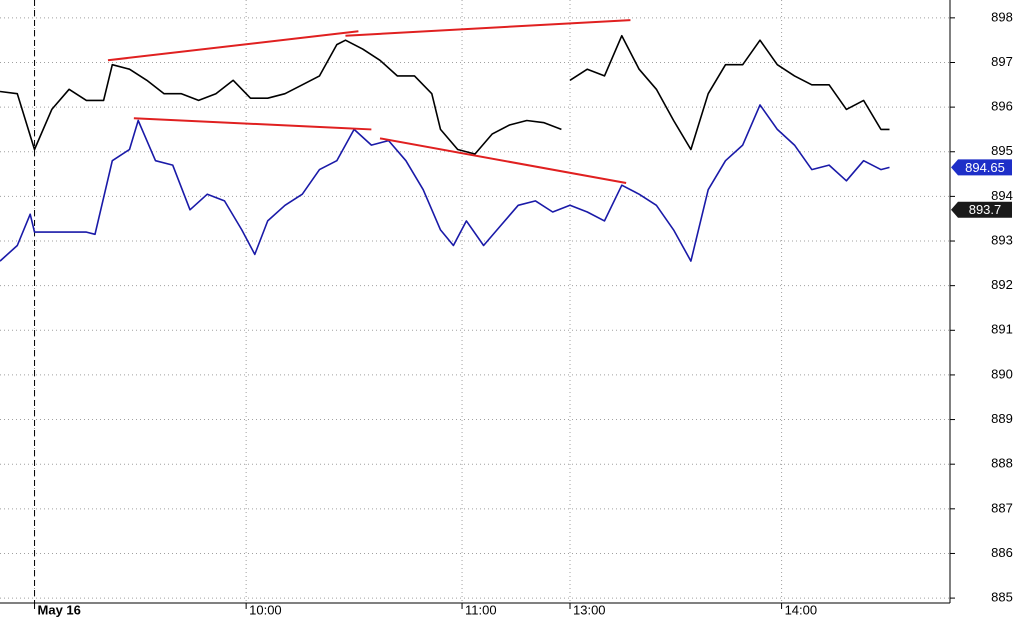 The image size is (1021, 621). I want to click on x-tick-label: 10:00, so click(265, 609).